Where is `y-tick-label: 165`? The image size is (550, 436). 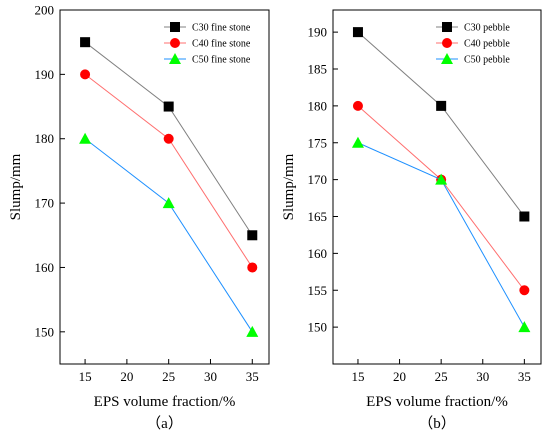 y-tick-label: 165 is located at coordinates (318, 216).